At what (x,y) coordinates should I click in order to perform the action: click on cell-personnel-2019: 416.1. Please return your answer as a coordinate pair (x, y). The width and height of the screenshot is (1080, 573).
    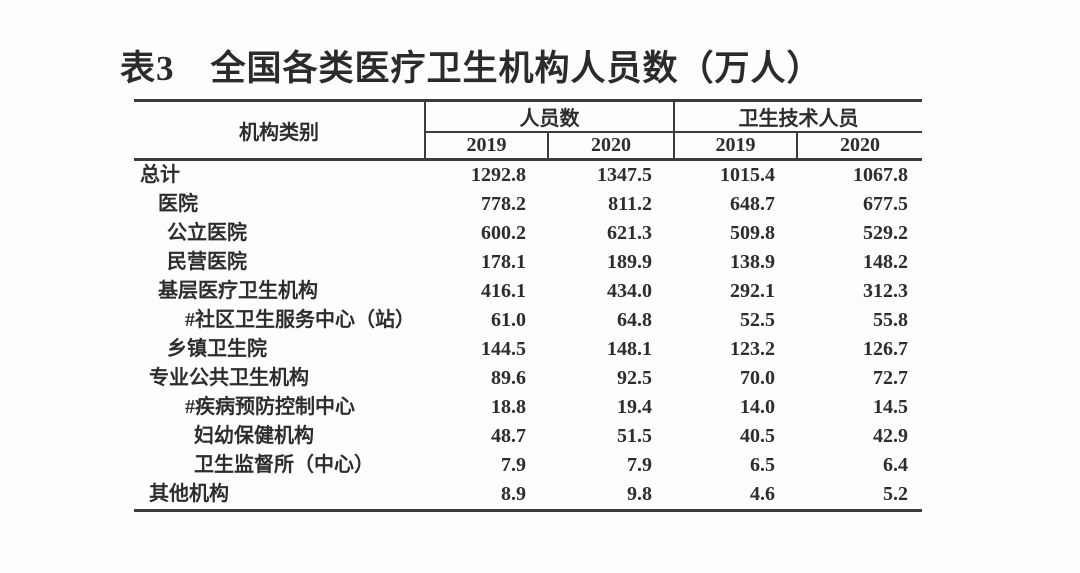
    Looking at the image, I should click on (503, 291).